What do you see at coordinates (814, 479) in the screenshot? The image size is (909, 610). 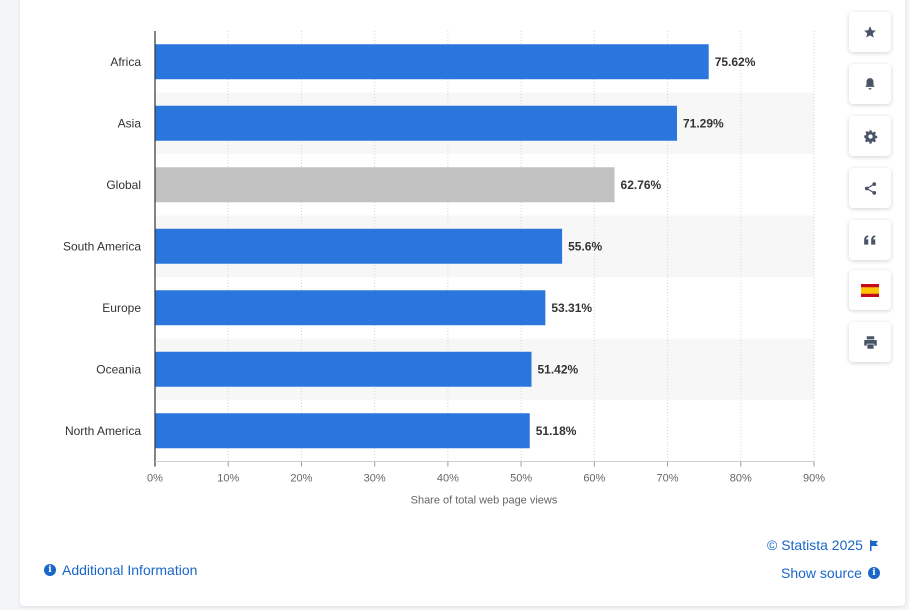 I see `x-tick-label: 90%` at bounding box center [814, 479].